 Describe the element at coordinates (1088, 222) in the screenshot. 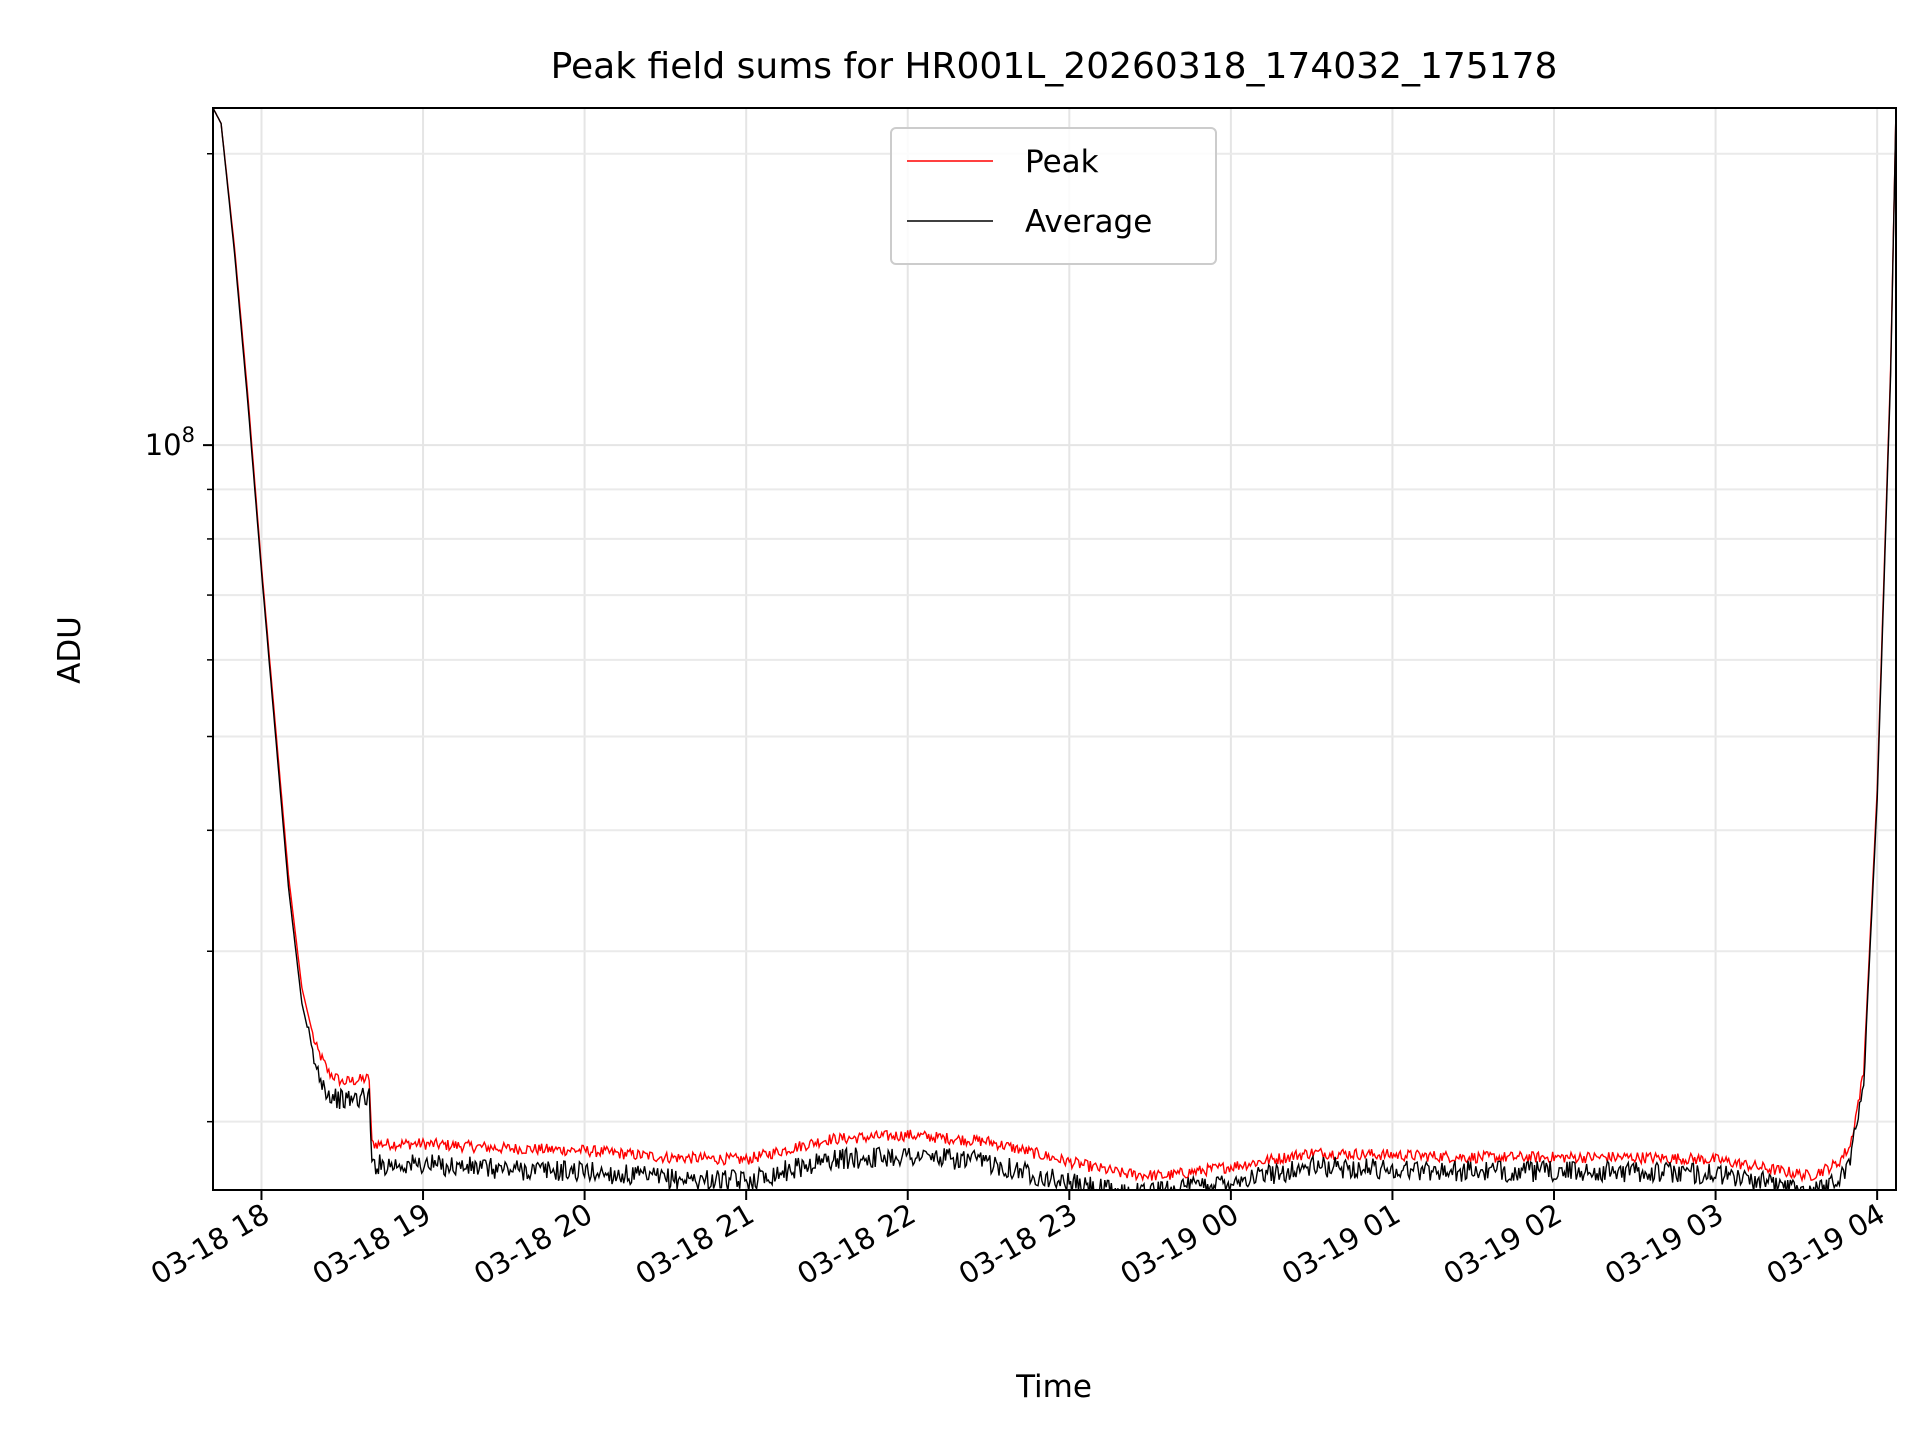

I see `legend-average-label: Average` at that location.